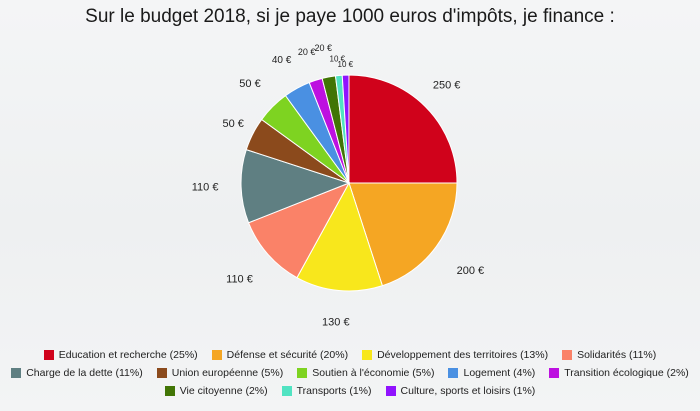 The height and width of the screenshot is (411, 700). I want to click on slice-data-label: 200 €, so click(471, 271).